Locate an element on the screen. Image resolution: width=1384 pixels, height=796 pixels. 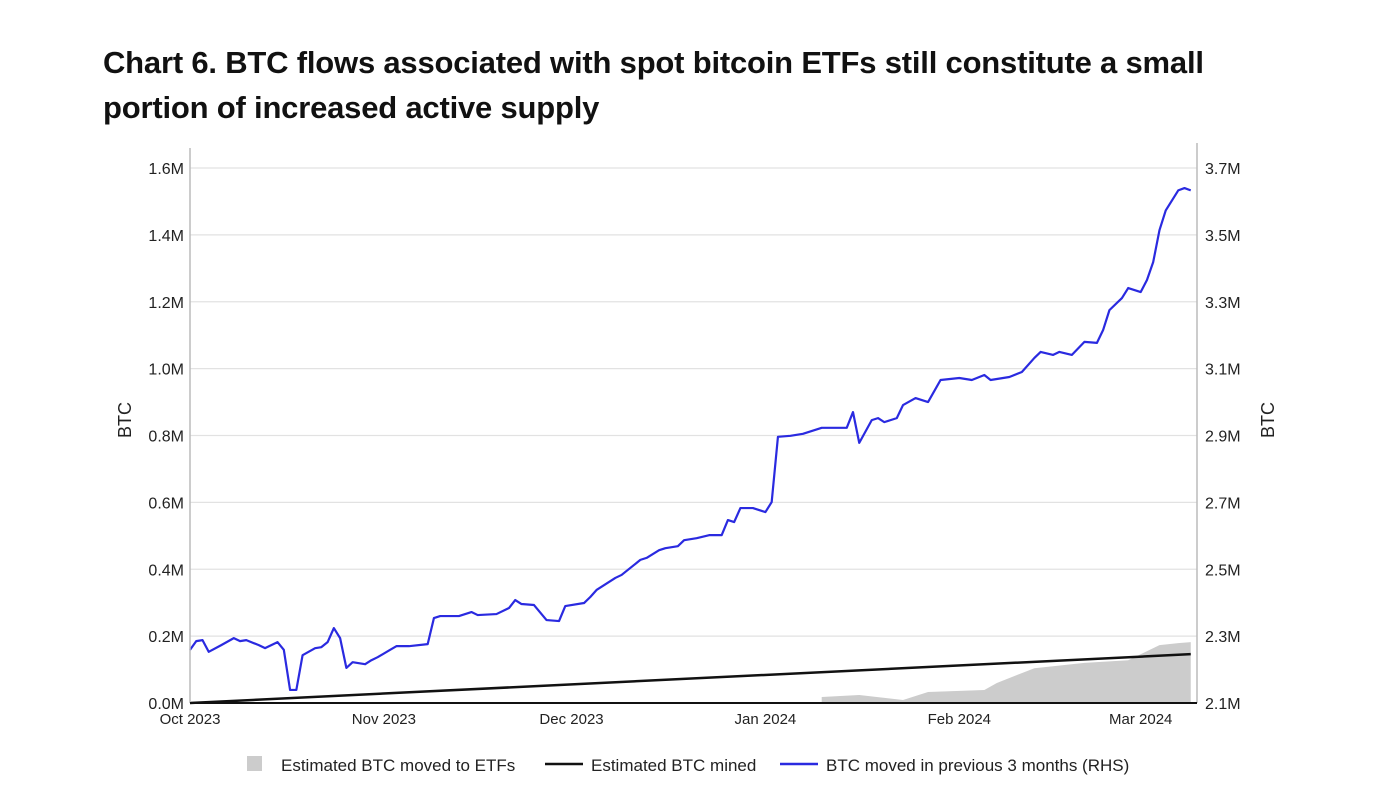
y-left-tick-label: 0.4M is located at coordinates (166, 570).